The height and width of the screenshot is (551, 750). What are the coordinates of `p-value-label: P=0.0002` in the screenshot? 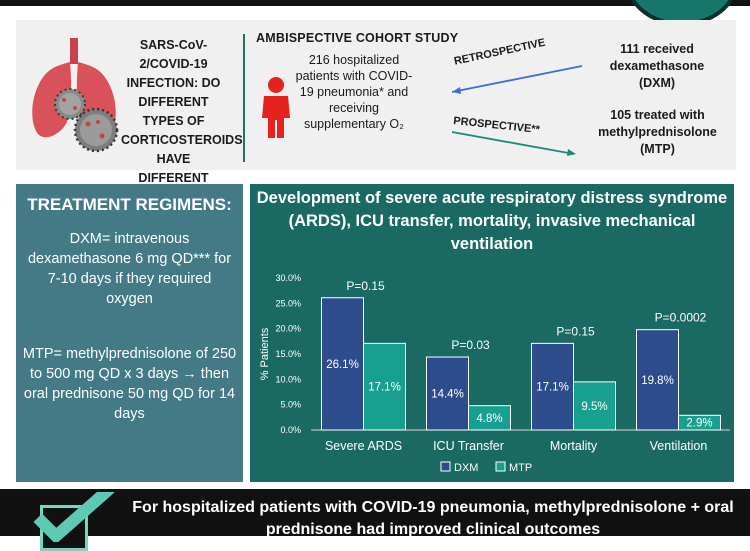 It's located at (681, 318).